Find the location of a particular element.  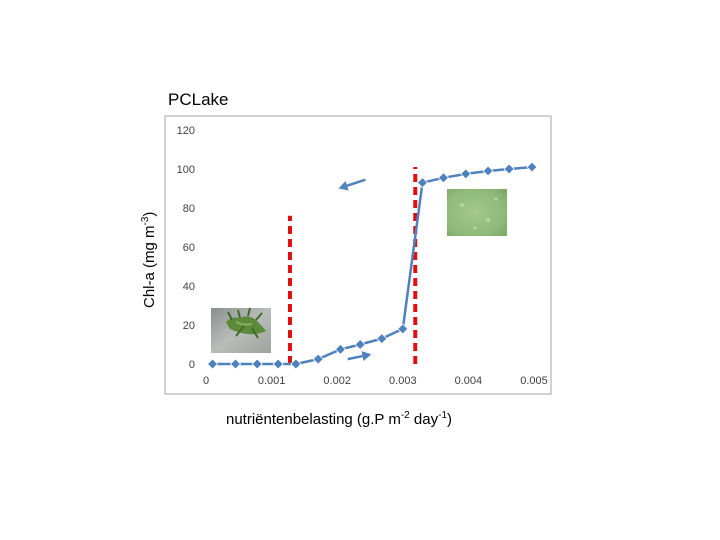

macrophyte-photo is located at coordinates (241, 330).